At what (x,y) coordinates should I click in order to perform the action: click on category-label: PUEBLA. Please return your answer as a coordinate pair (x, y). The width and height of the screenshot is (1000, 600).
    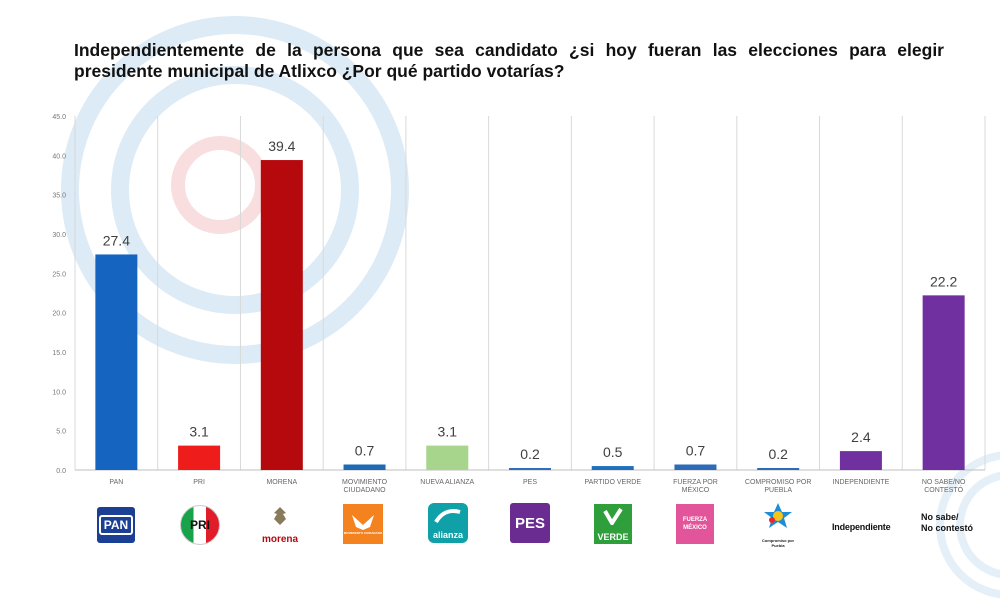
    Looking at the image, I should click on (778, 490).